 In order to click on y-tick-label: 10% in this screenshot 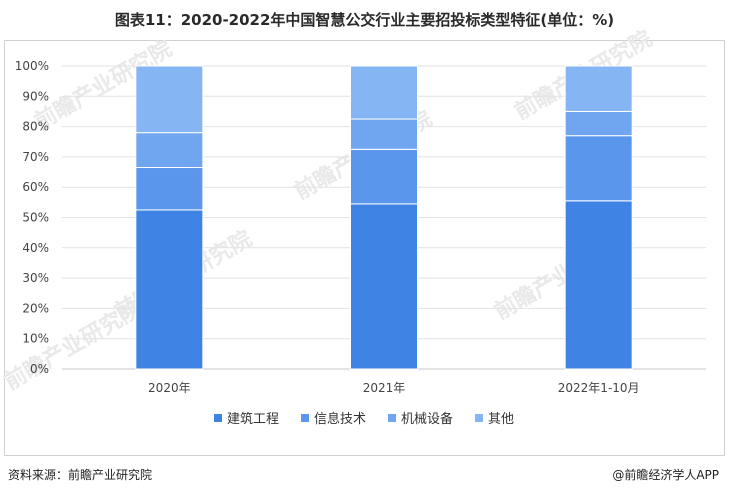, I will do `click(35, 339)`.